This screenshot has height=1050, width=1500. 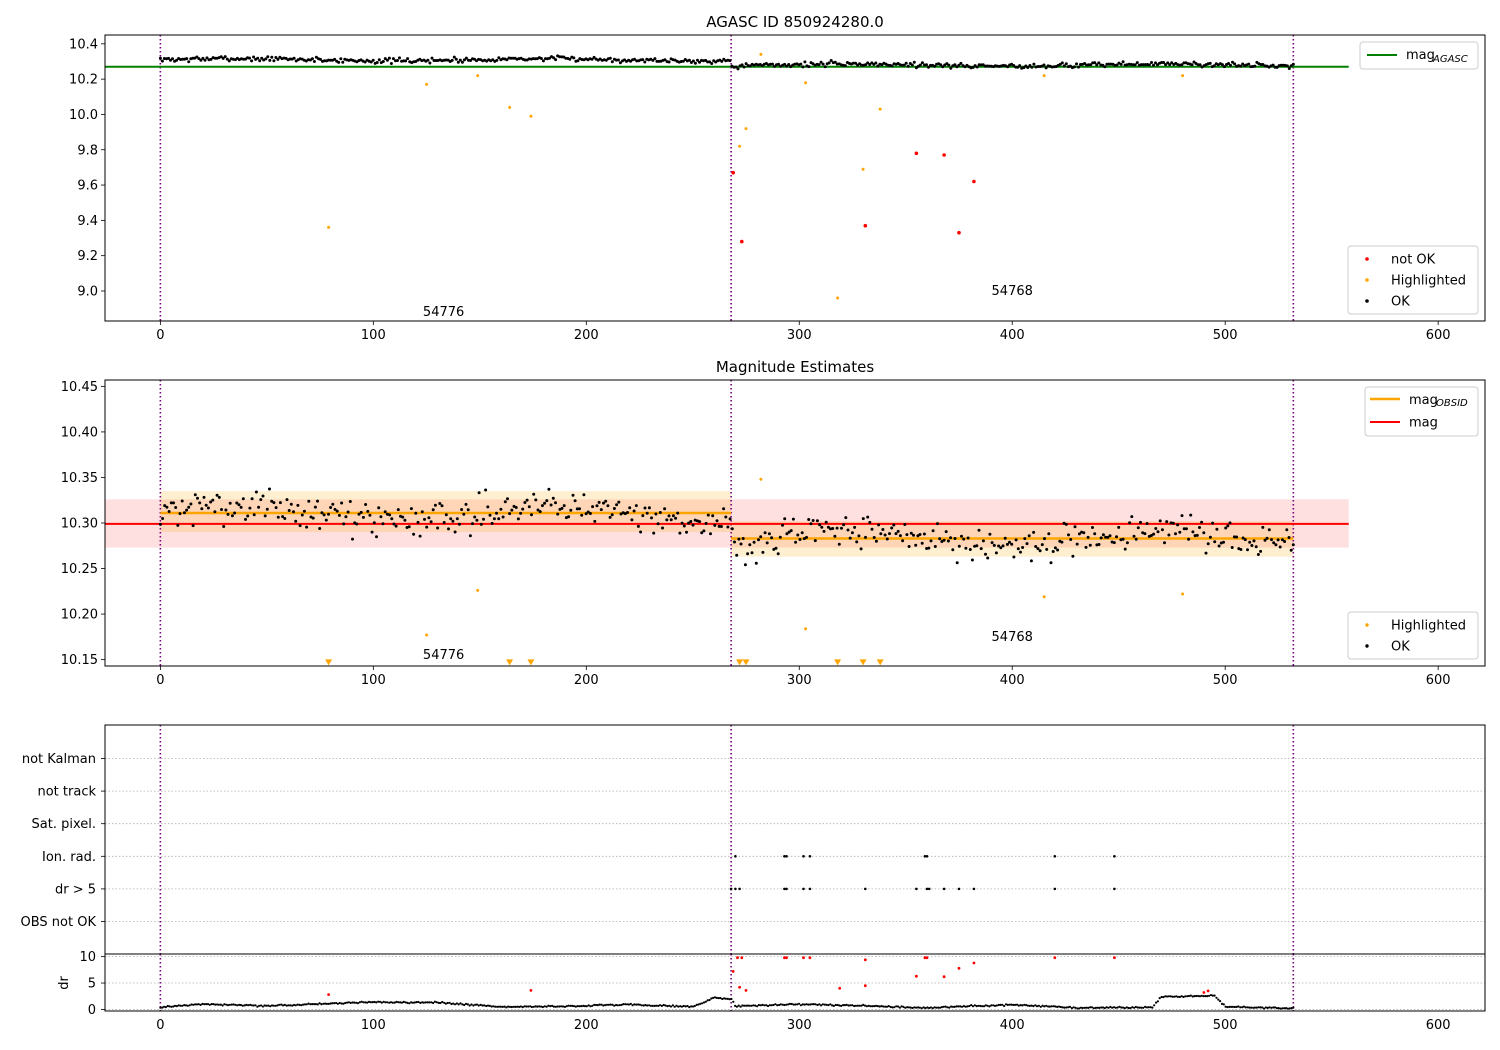 I want to click on legend-label: mag, so click(x=1423, y=423).